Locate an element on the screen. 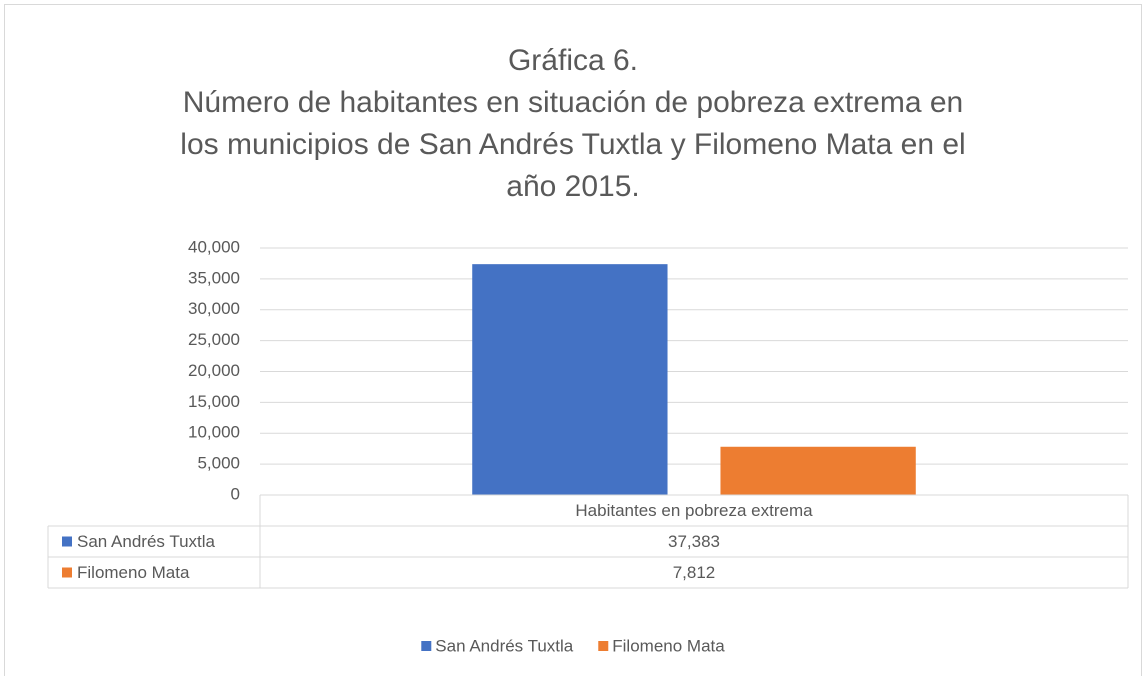 Image resolution: width=1146 pixels, height=676 pixels. y-tick-label: 5,000 is located at coordinates (218, 463).